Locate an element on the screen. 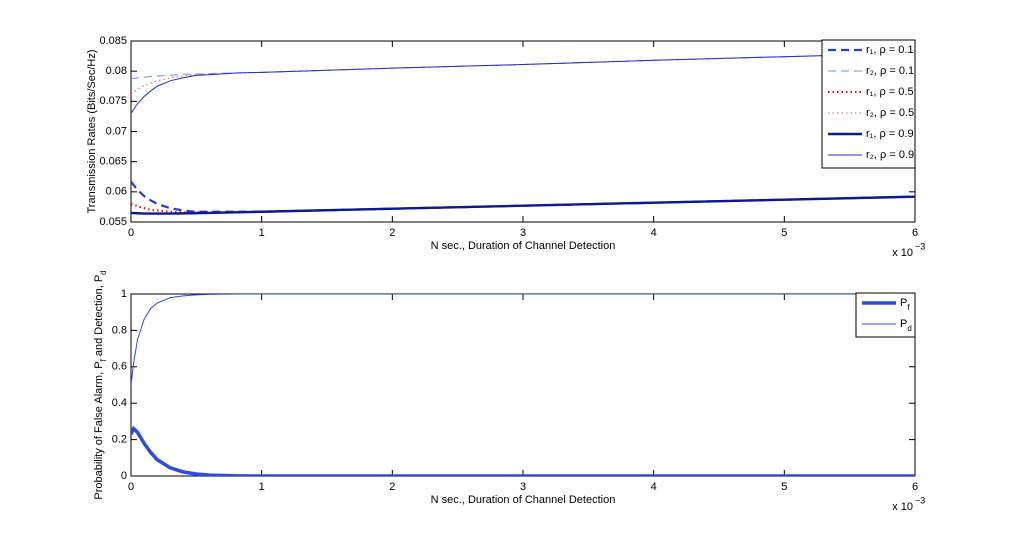 The width and height of the screenshot is (1010, 536). y-tick-label: 0.4 is located at coordinates (119, 403).